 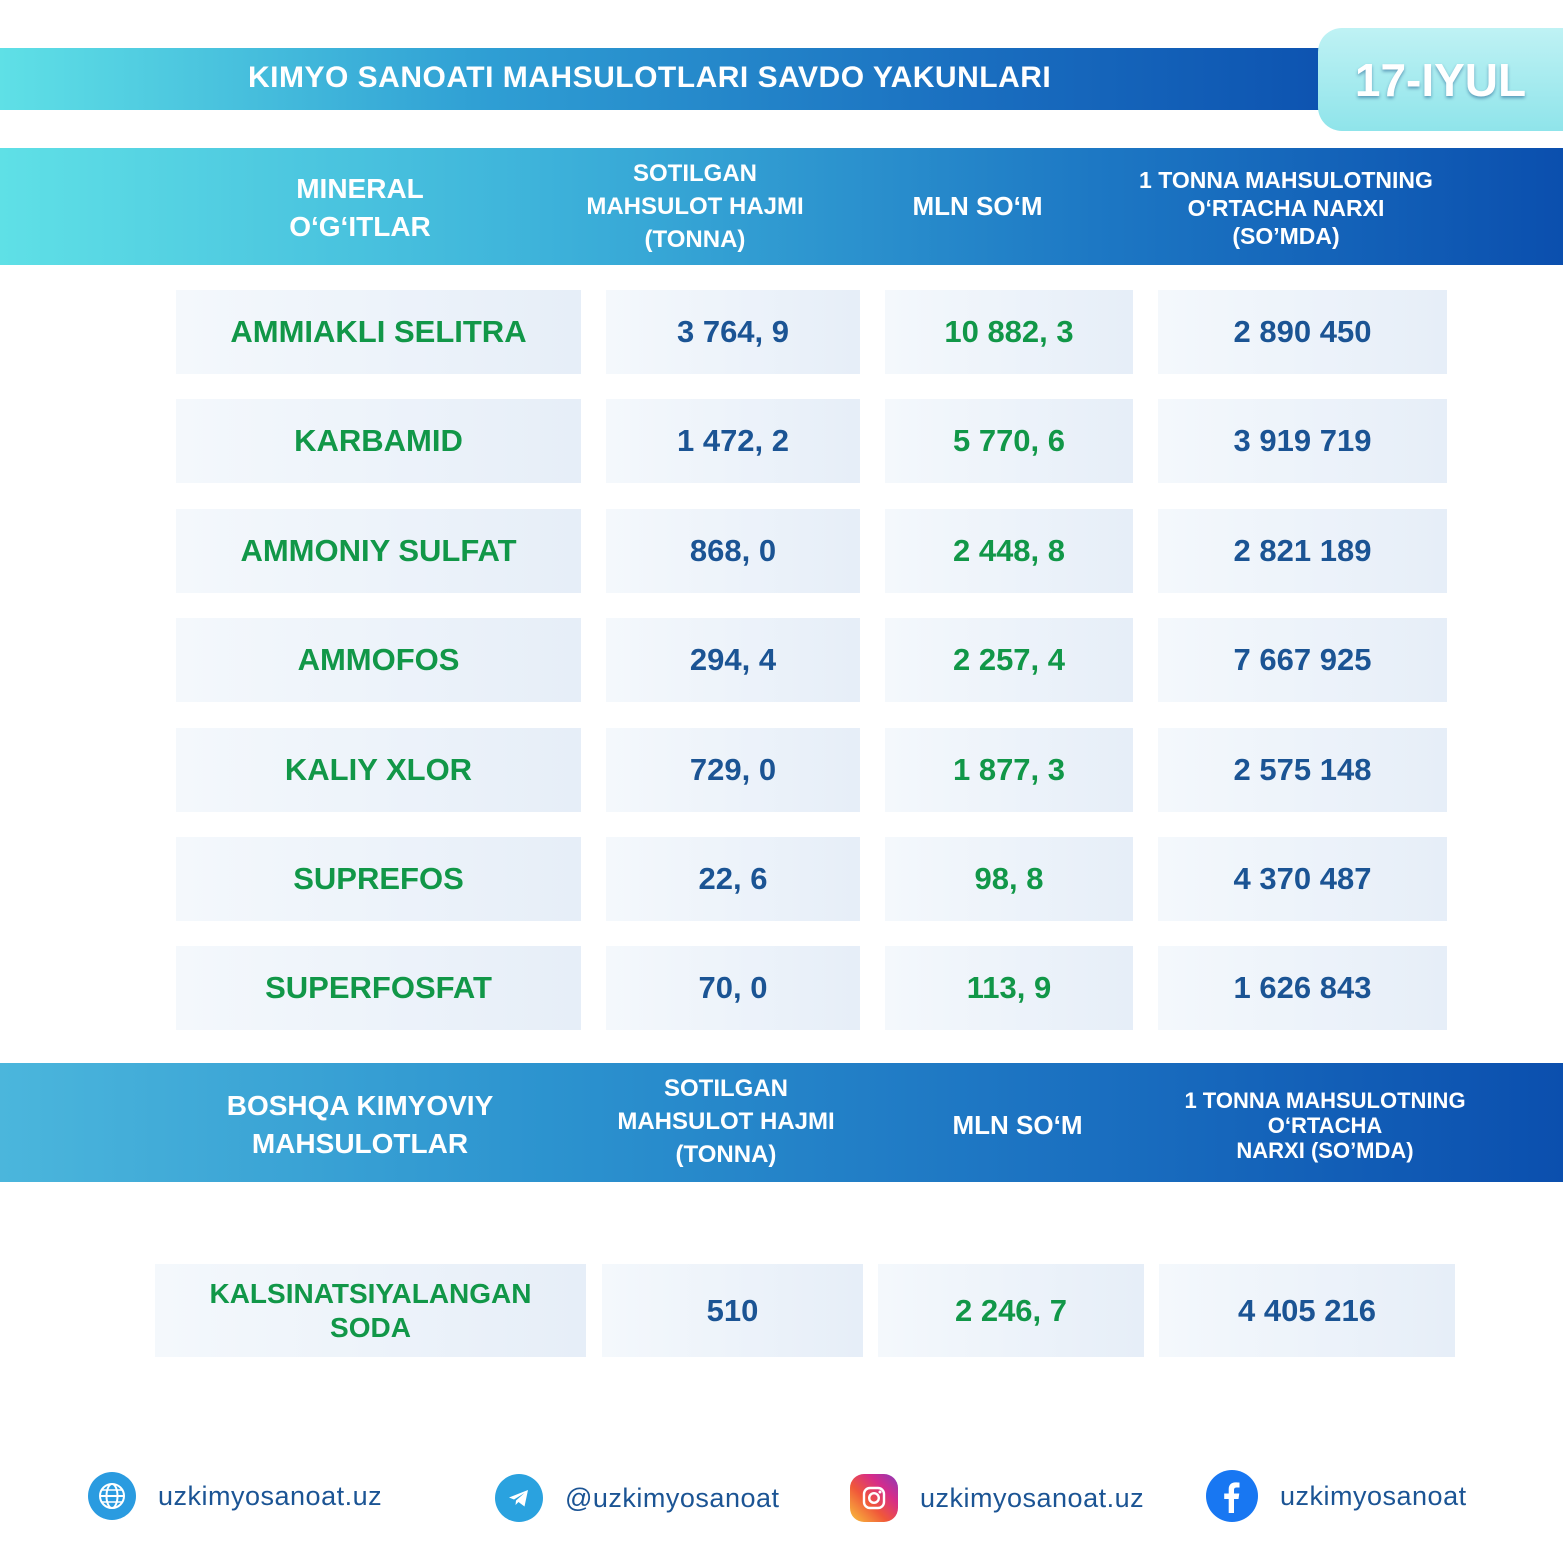 I want to click on table-row-volume: 3 764, 9, so click(x=733, y=332).